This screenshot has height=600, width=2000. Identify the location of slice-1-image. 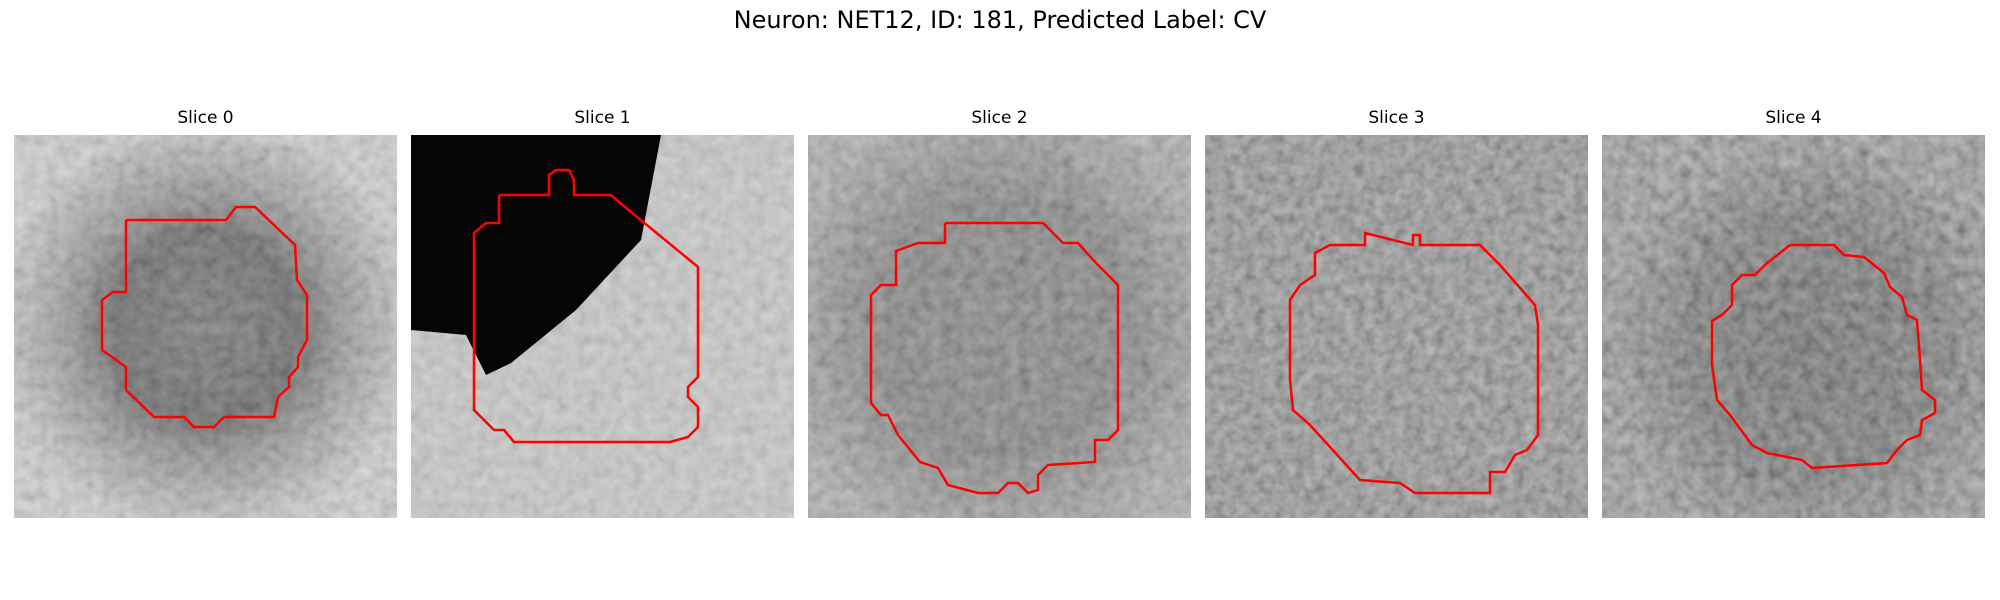
(602, 326).